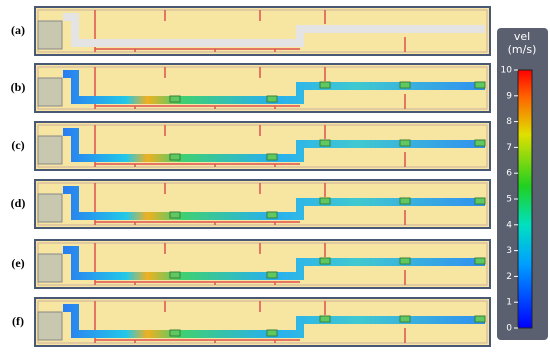  What do you see at coordinates (509, 122) in the screenshot?
I see `colorbar-tick-label: 8` at bounding box center [509, 122].